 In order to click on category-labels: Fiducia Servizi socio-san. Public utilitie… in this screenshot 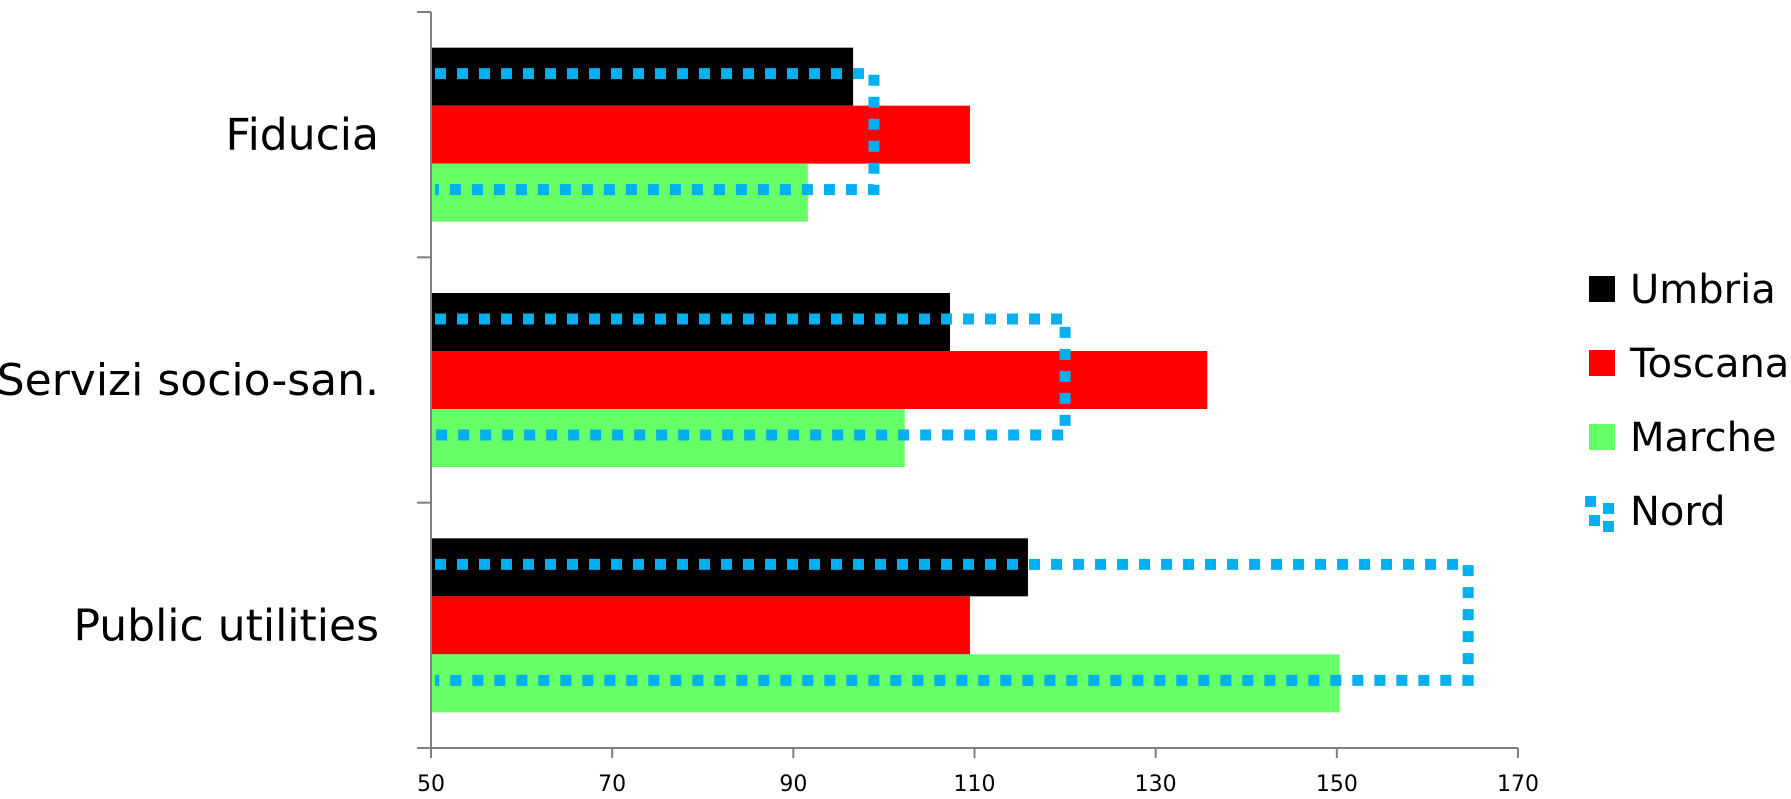, I will do `click(189, 381)`.